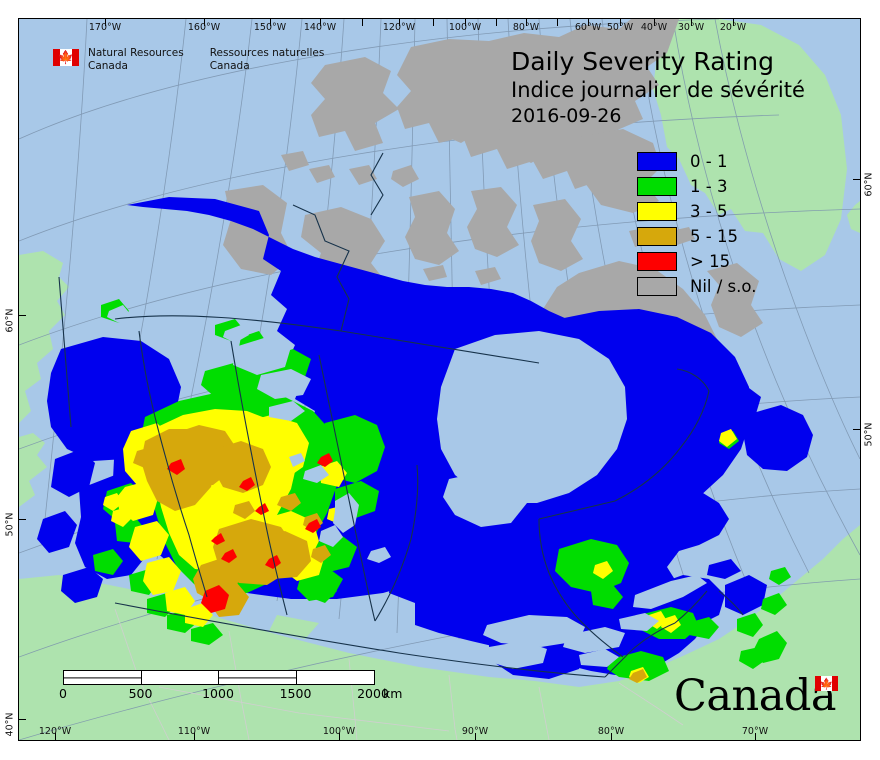 The image size is (880, 760). What do you see at coordinates (10, 320) in the screenshot?
I see `axis-label-left: 60°N` at bounding box center [10, 320].